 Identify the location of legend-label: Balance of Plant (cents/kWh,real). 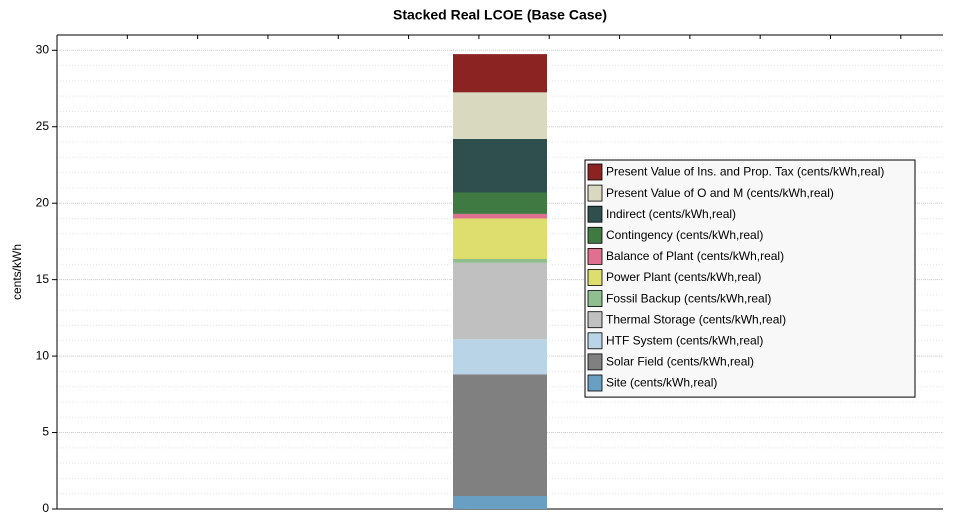
(695, 256).